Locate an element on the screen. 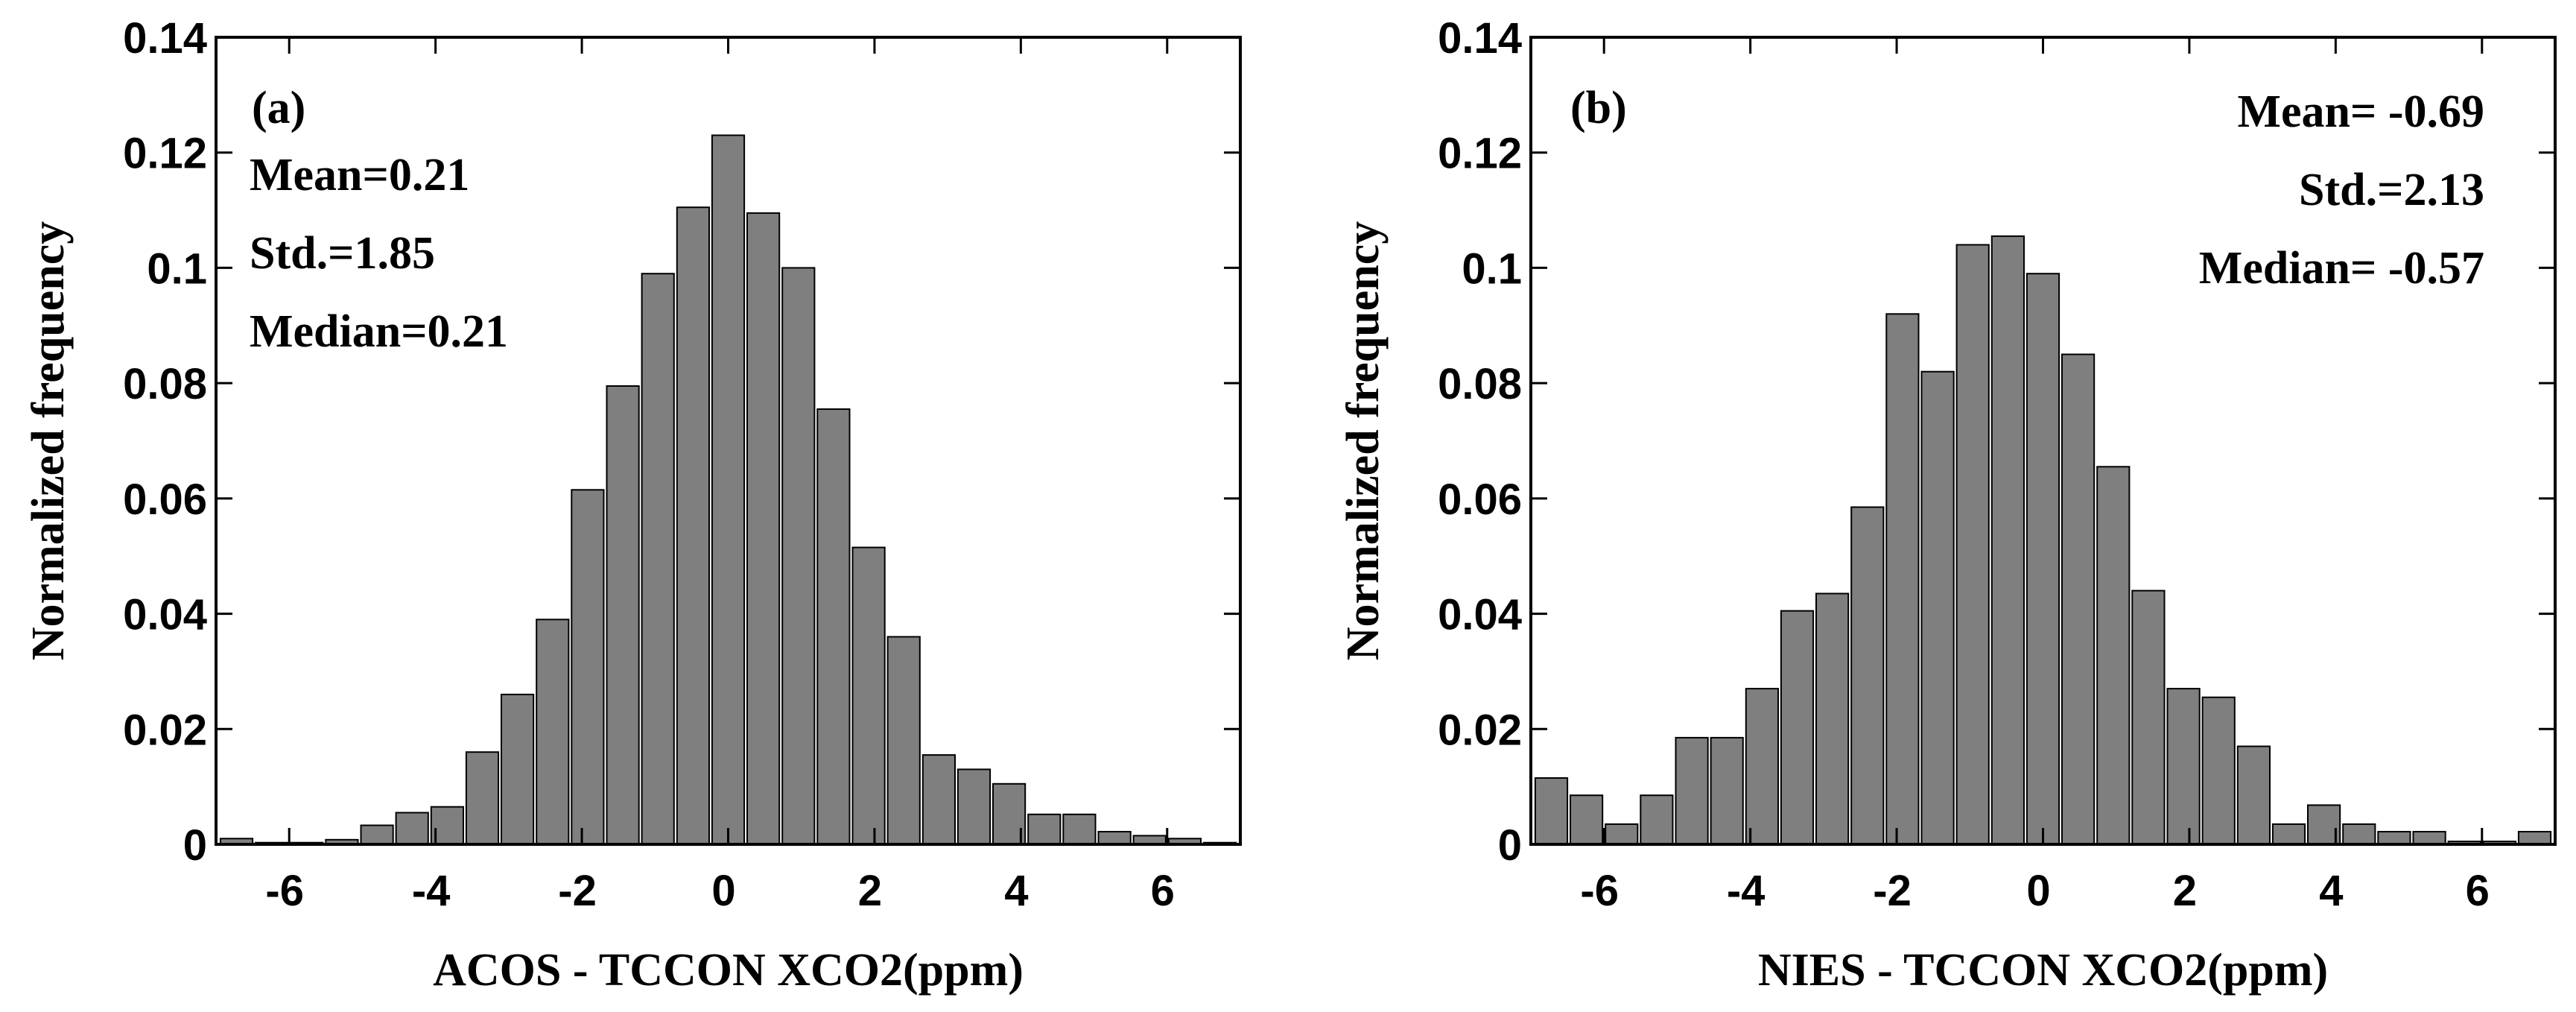  x-axis-title: NIES - TCCON XCO2(ppm) is located at coordinates (2043, 971).